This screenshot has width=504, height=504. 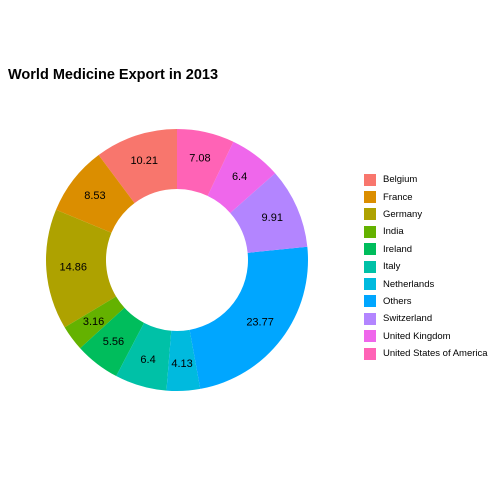 I want to click on legend-item: France, so click(x=425, y=196).